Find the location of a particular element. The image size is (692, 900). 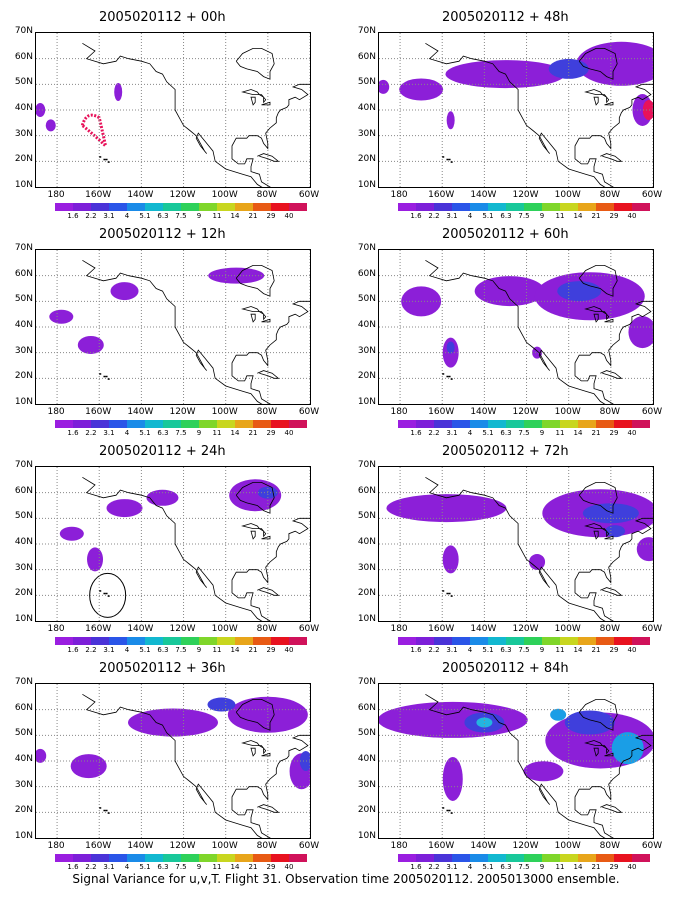

colorbar-label: 9 is located at coordinates (199, 433).